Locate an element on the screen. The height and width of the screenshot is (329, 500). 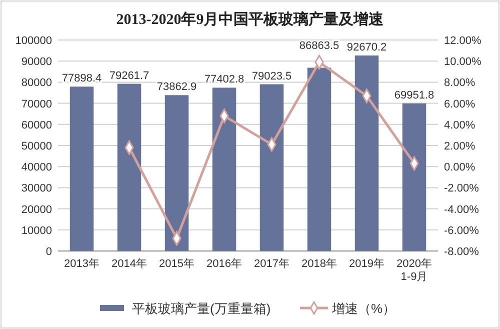
data-label: 79023.5 is located at coordinates (272, 76).